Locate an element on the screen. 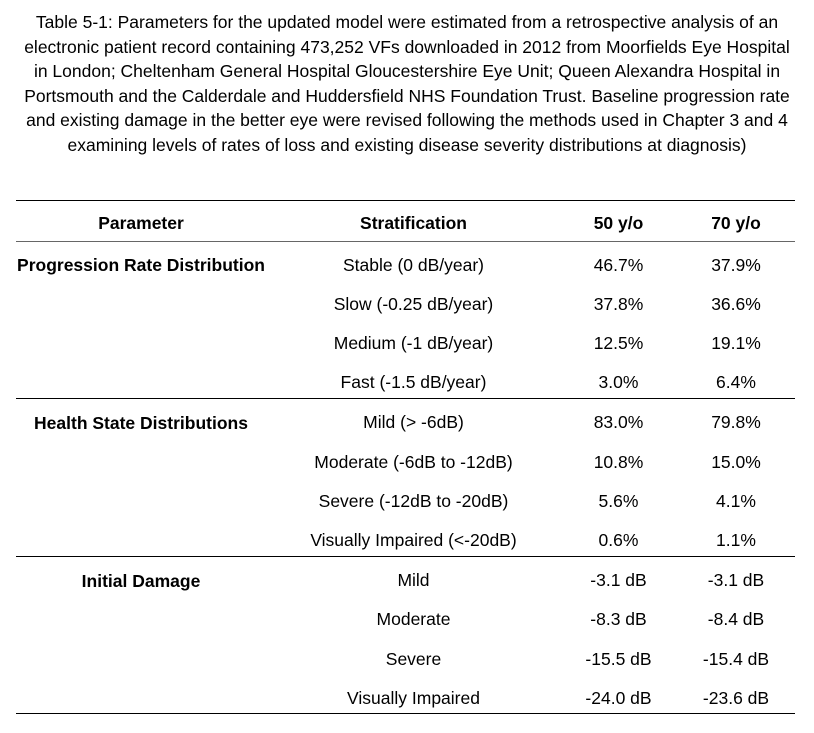 This screenshot has height=733, width=814. row-value-70: 1.1% is located at coordinates (736, 540).